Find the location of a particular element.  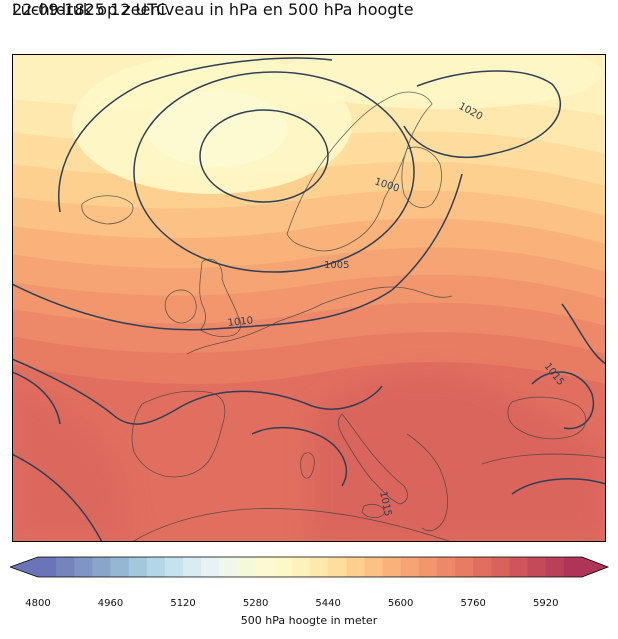

isobar-west-outer is located at coordinates (195, 135).